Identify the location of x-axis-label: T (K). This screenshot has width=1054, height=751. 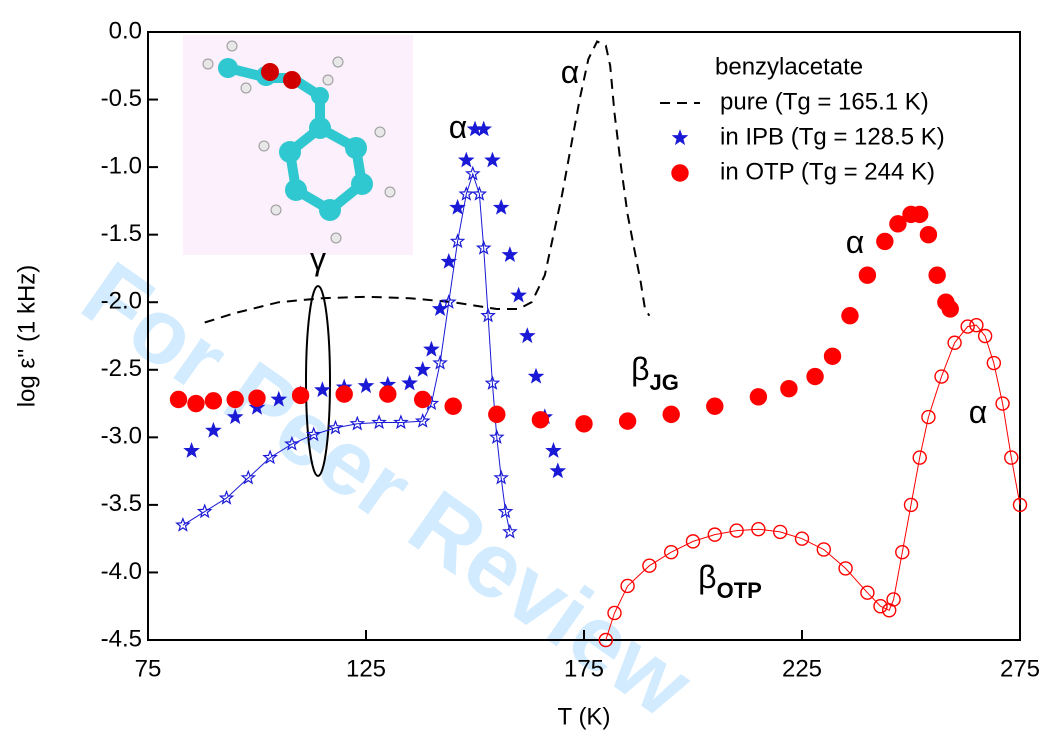
(584, 716).